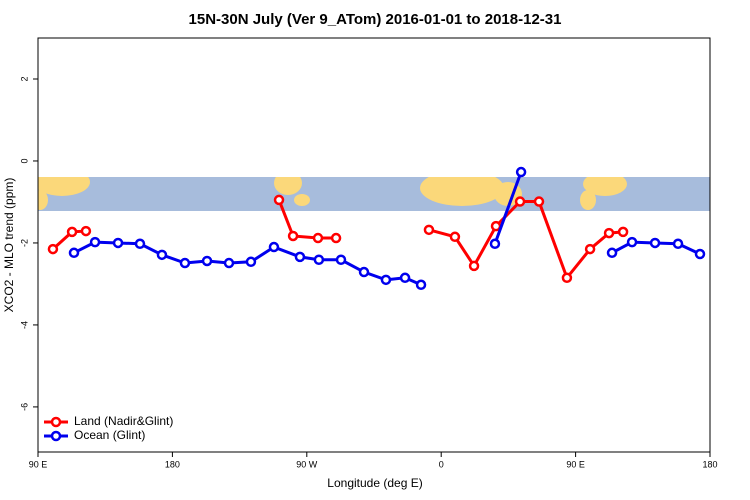 This screenshot has width=750, height=500. I want to click on y-axis-label: XCO2 - MLO trend (ppm), so click(9, 245).